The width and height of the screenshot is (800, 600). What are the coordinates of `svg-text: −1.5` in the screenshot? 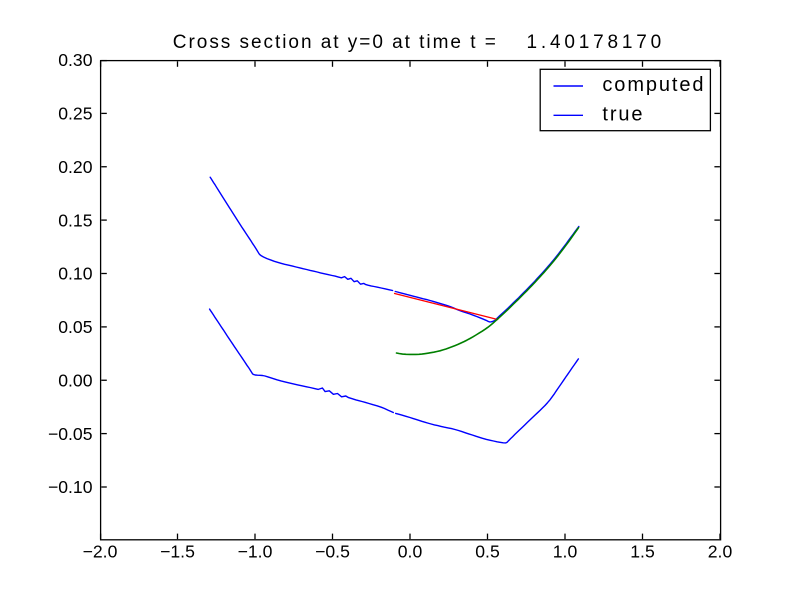 It's located at (177, 552).